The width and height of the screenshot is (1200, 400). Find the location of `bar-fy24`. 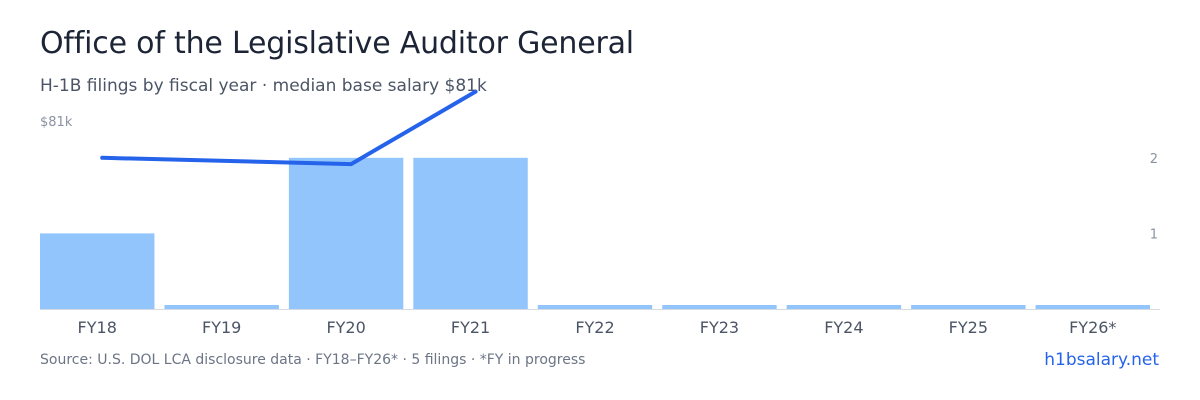

bar-fy24 is located at coordinates (844, 307).